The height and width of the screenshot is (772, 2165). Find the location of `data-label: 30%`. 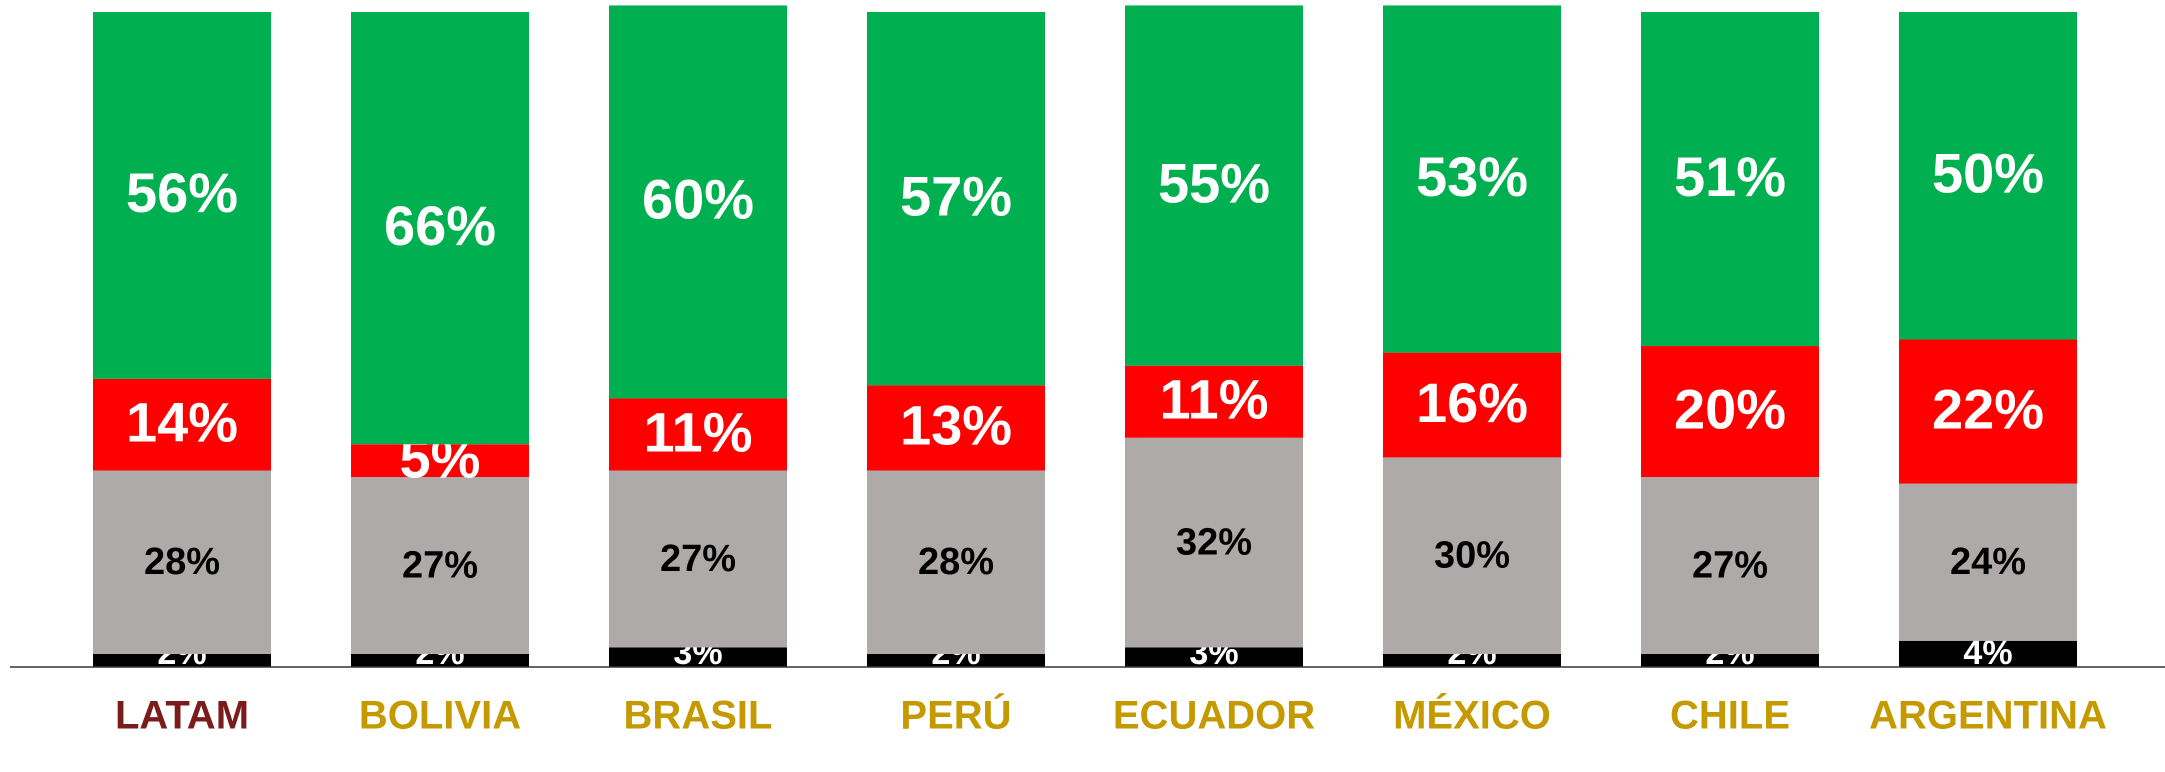

data-label: 30% is located at coordinates (1472, 556).